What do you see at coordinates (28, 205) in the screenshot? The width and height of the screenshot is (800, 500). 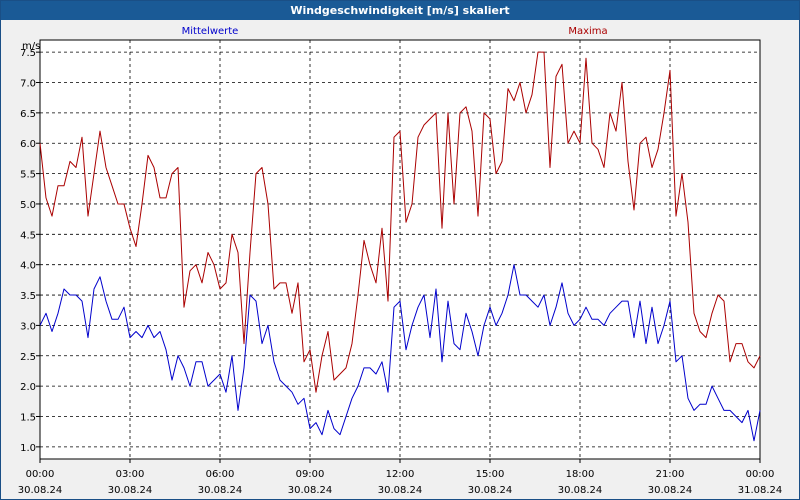 I see `y-tick-label: 5.0` at bounding box center [28, 205].